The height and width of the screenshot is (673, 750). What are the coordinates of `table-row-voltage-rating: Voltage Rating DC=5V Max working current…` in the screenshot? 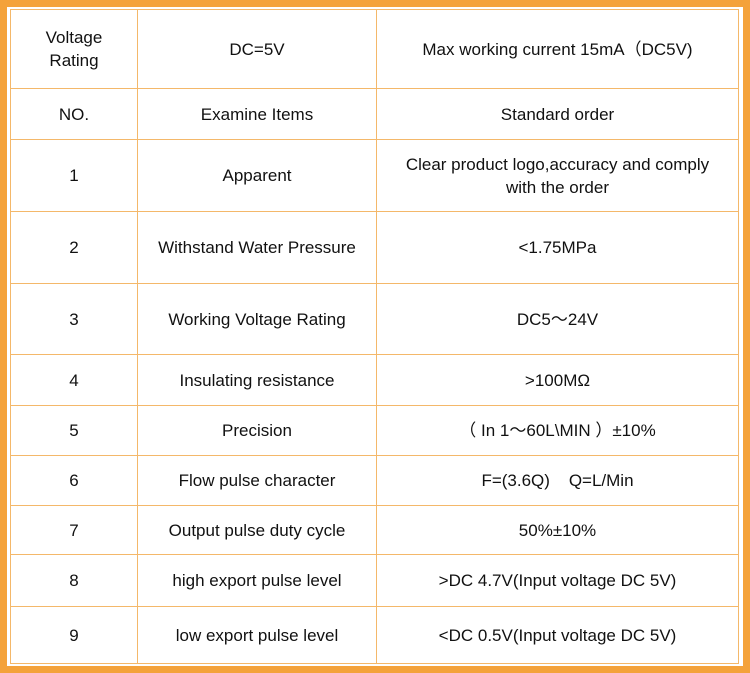 It's located at (374, 49).